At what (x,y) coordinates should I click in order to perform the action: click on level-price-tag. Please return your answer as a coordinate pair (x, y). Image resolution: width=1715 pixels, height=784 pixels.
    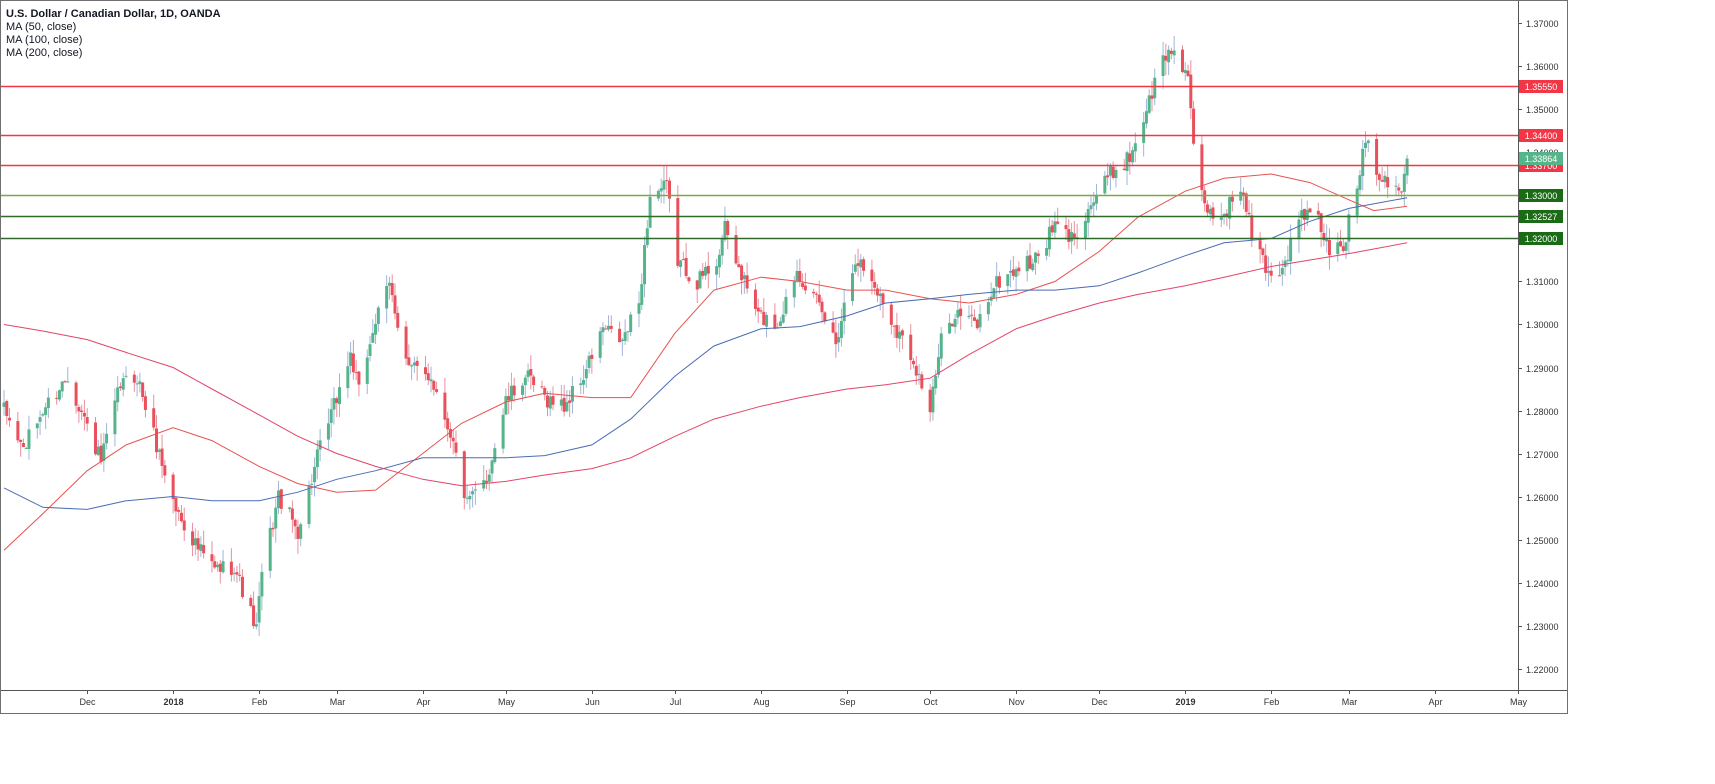
    Looking at the image, I should click on (1541, 238).